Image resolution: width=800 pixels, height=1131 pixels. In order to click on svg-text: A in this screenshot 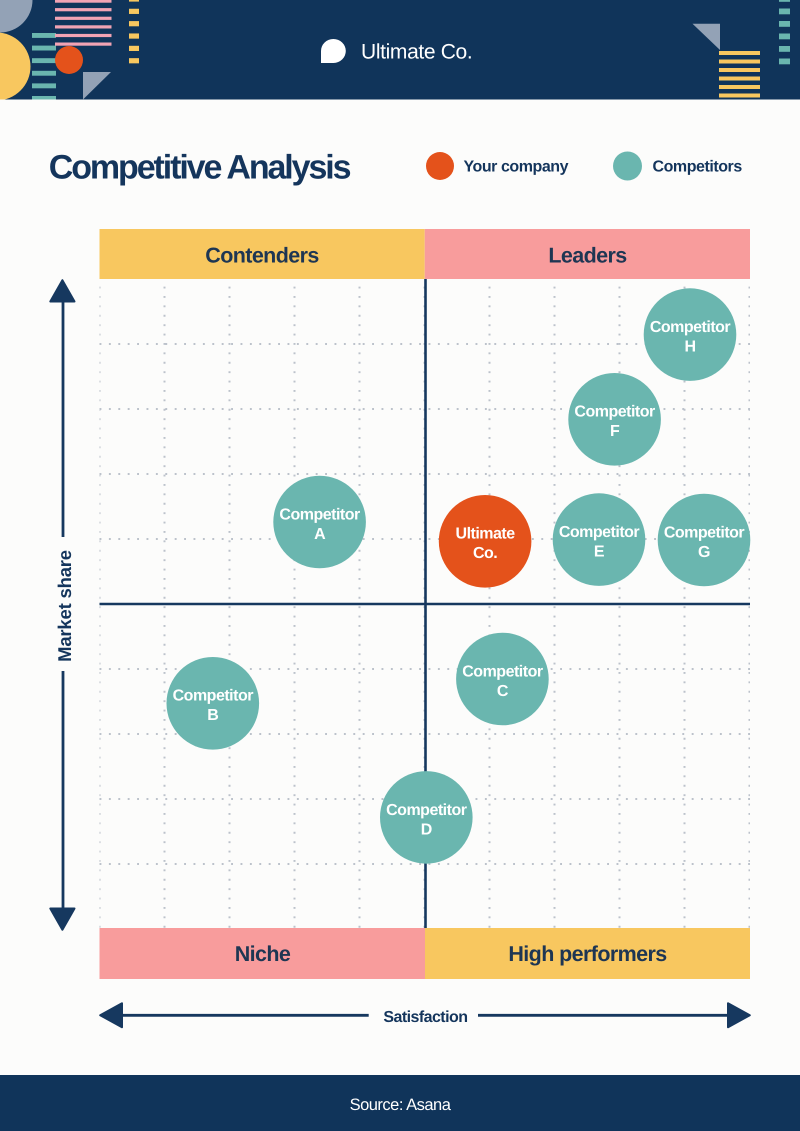, I will do `click(320, 534)`.